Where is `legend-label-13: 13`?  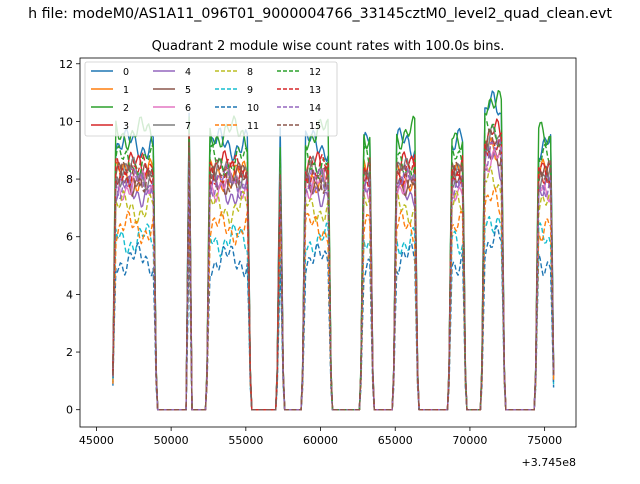
legend-label-13: 13 is located at coordinates (315, 90).